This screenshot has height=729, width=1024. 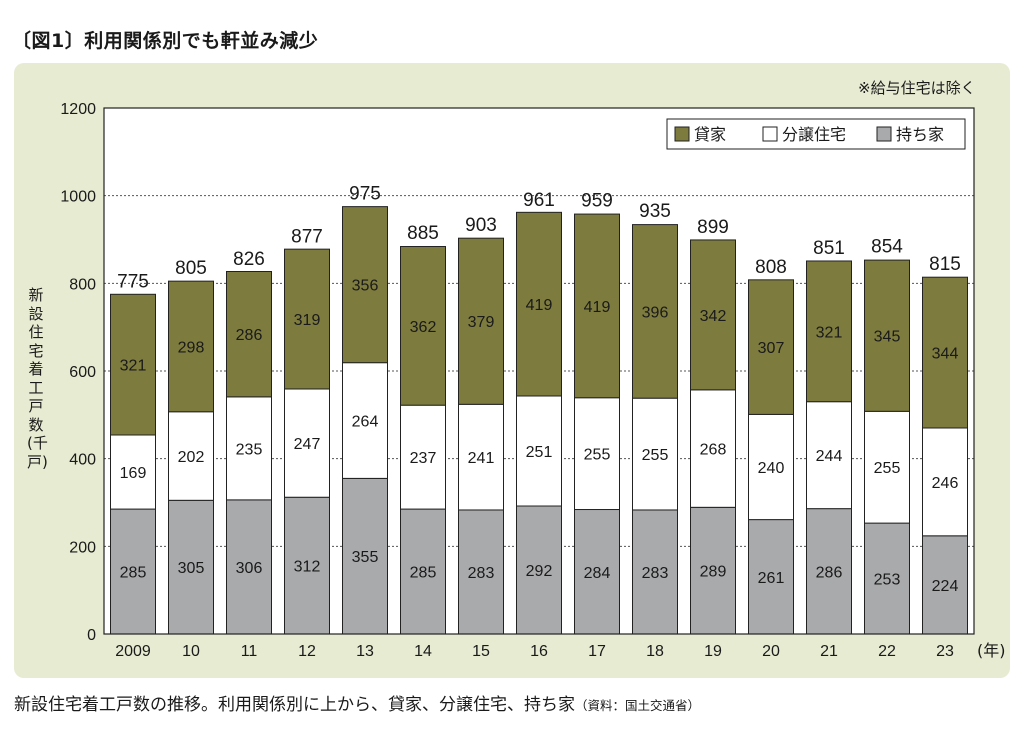 What do you see at coordinates (597, 573) in the screenshot?
I see `bar-value-label: 284` at bounding box center [597, 573].